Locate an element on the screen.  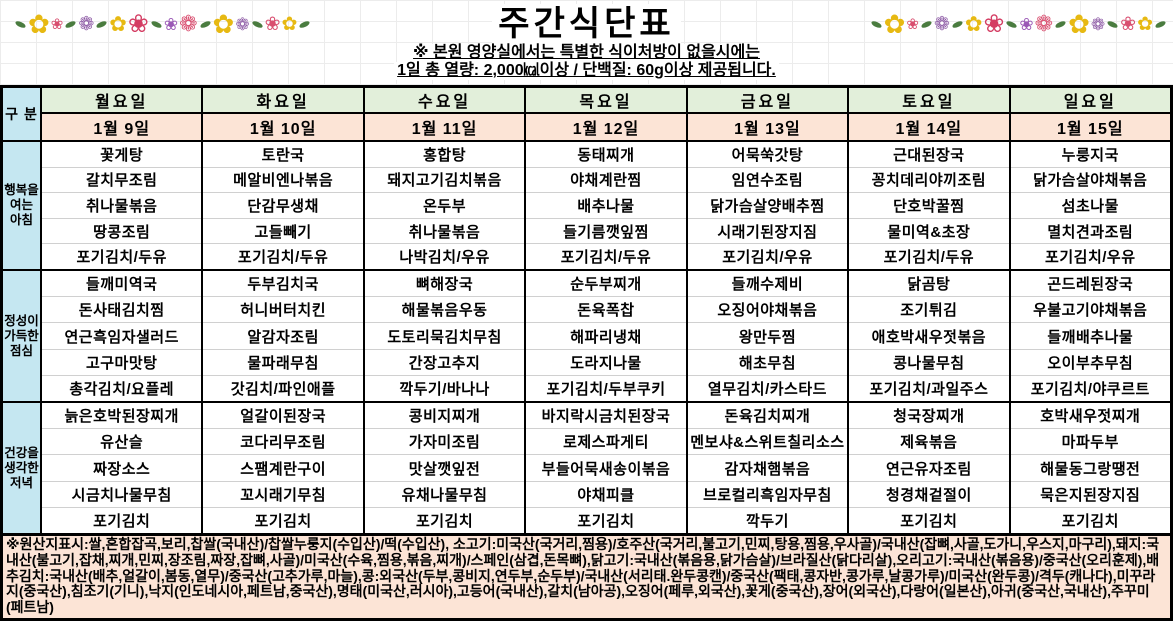
menu-item: 순두부찌개 is located at coordinates (606, 284).